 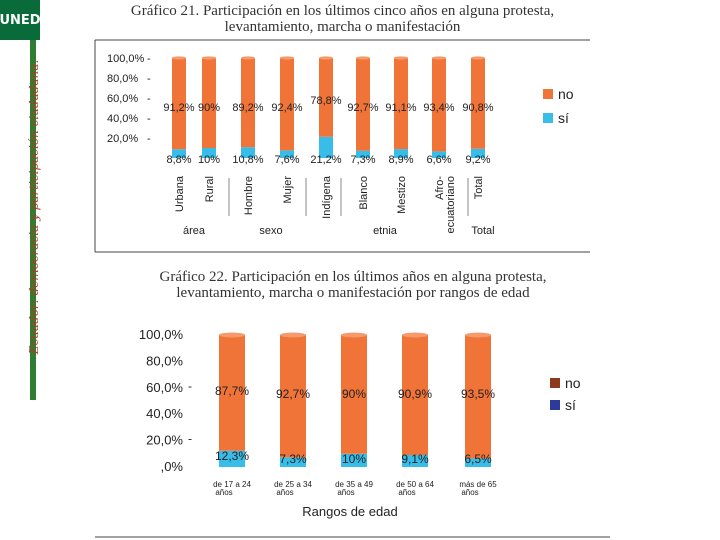 I want to click on chart22-label-si: 9,1%, so click(x=415, y=459).